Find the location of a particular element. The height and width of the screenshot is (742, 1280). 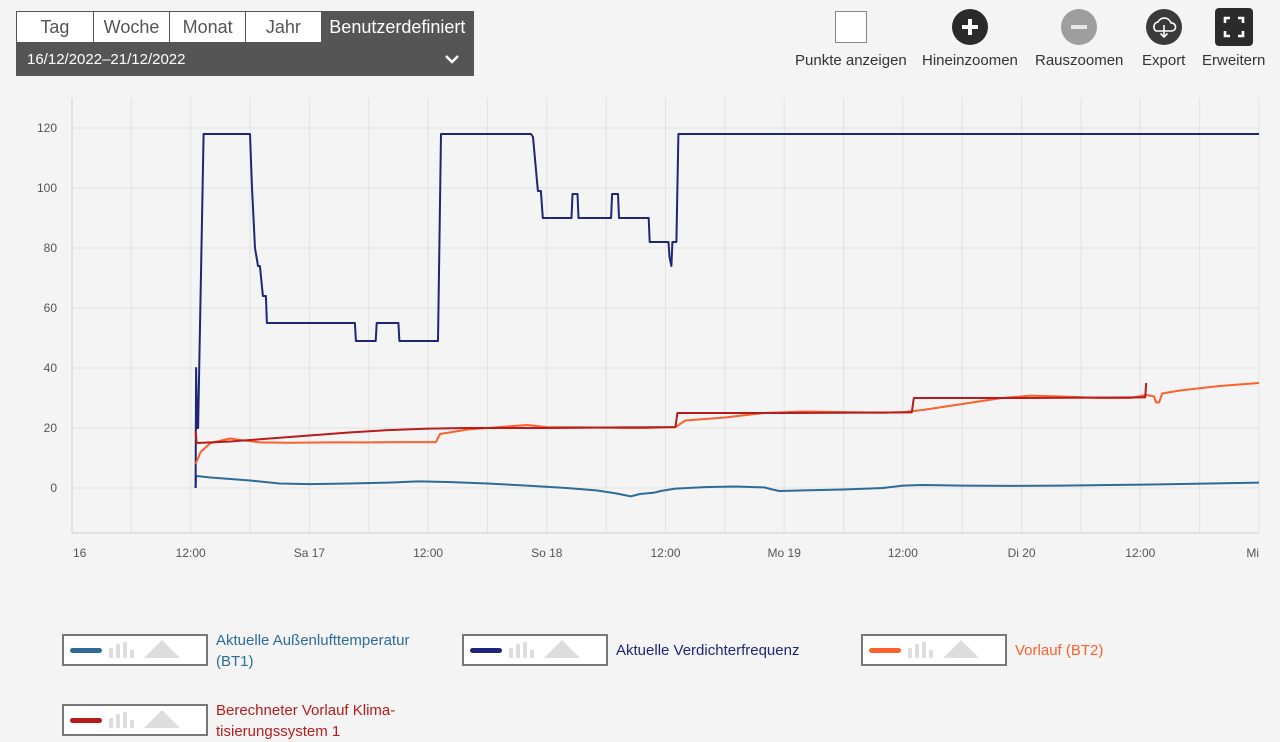

x-tick-label: Di 20 is located at coordinates (1022, 553).